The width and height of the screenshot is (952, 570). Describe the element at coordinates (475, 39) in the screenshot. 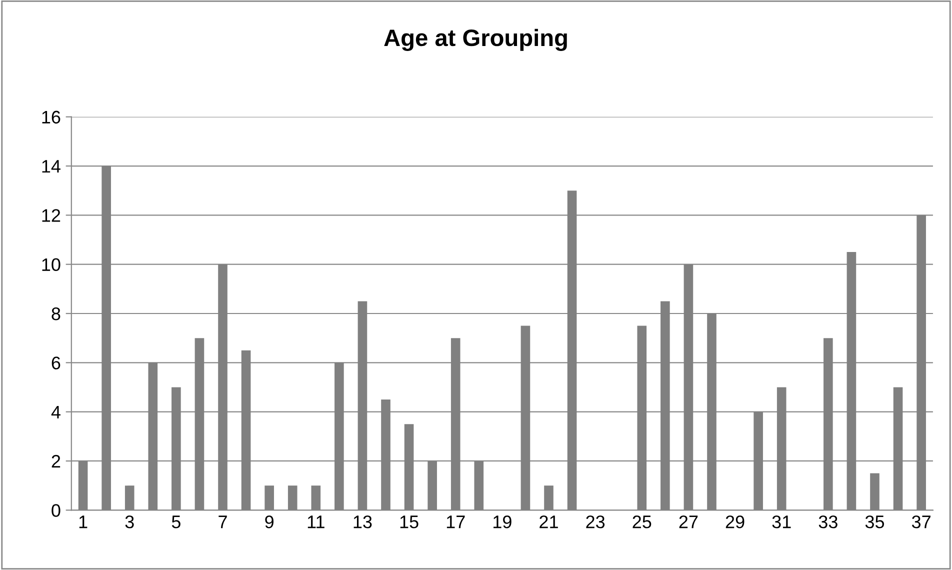

I see `chart-title: Age at Grouping` at that location.